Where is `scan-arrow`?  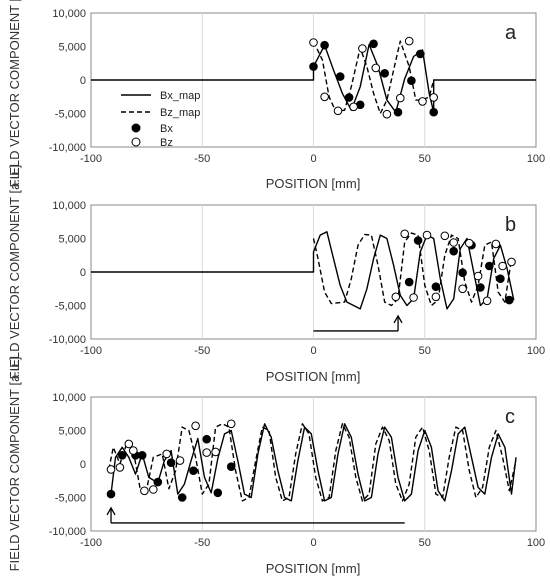 scan-arrow is located at coordinates (255, 515).